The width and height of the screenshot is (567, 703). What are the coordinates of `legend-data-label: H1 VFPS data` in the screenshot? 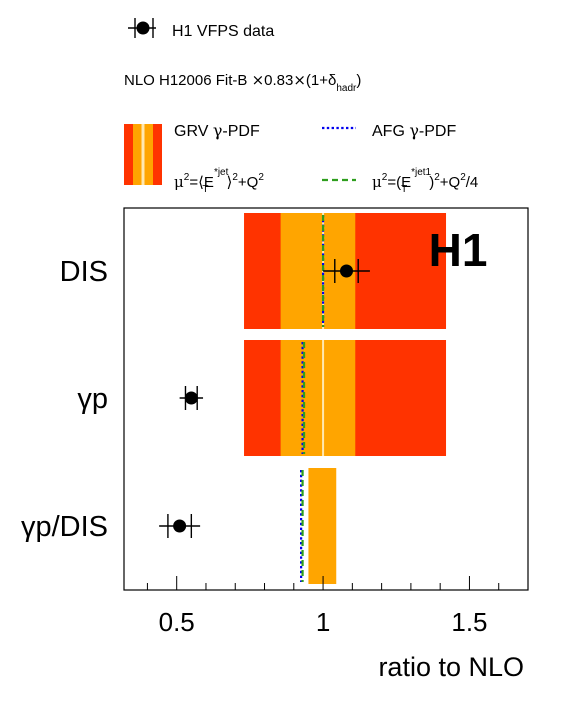 It's located at (223, 31).